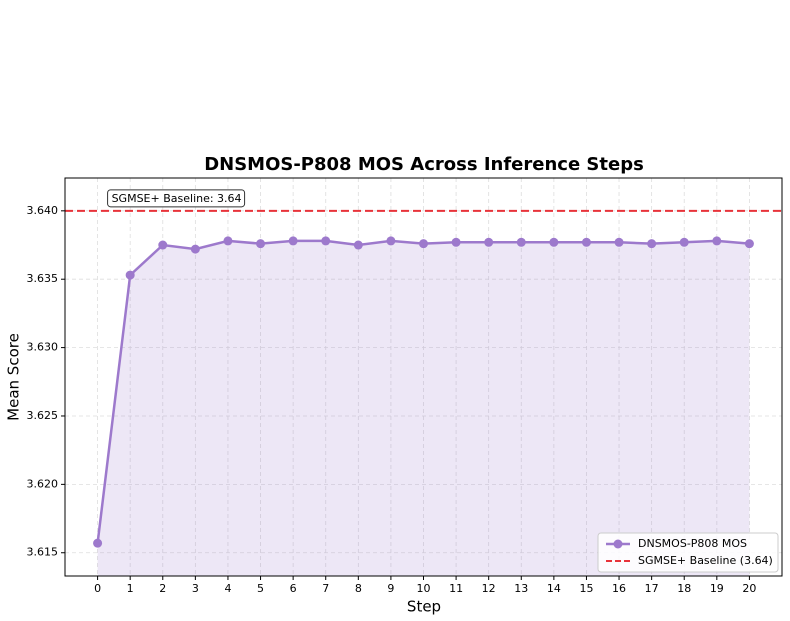 This screenshot has width=790, height=621. Describe the element at coordinates (43, 552) in the screenshot. I see `y-tick-label: 3.615` at that location.